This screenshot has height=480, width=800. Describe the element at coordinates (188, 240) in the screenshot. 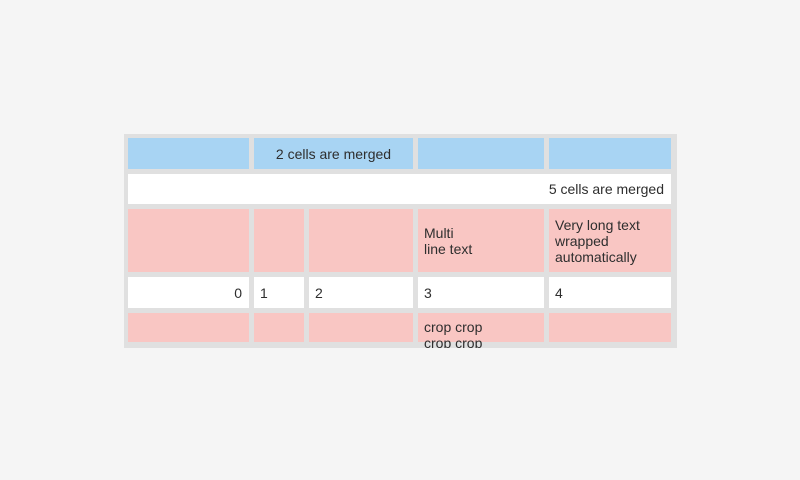

I see `cell-r3c1` at that location.